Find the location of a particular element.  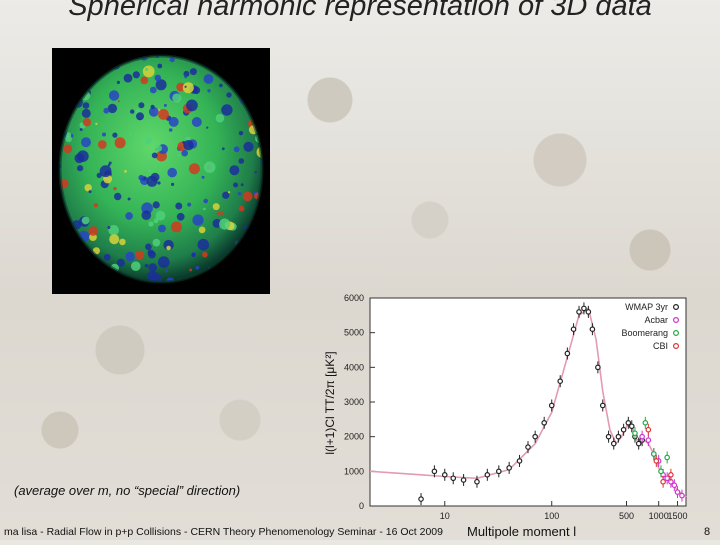

y-tick-label: 2000 is located at coordinates (354, 437).